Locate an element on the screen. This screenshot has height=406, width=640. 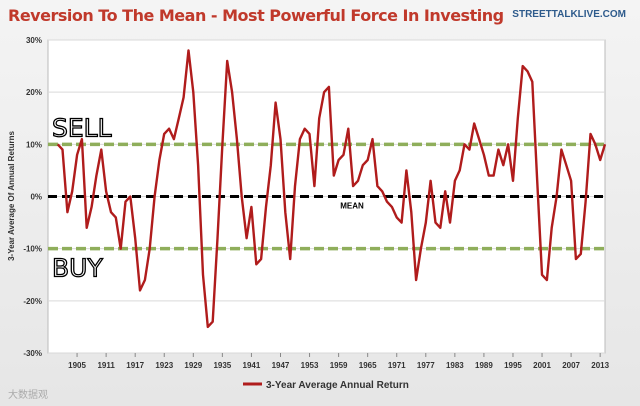
x-tick-label: 1983 is located at coordinates (455, 365).